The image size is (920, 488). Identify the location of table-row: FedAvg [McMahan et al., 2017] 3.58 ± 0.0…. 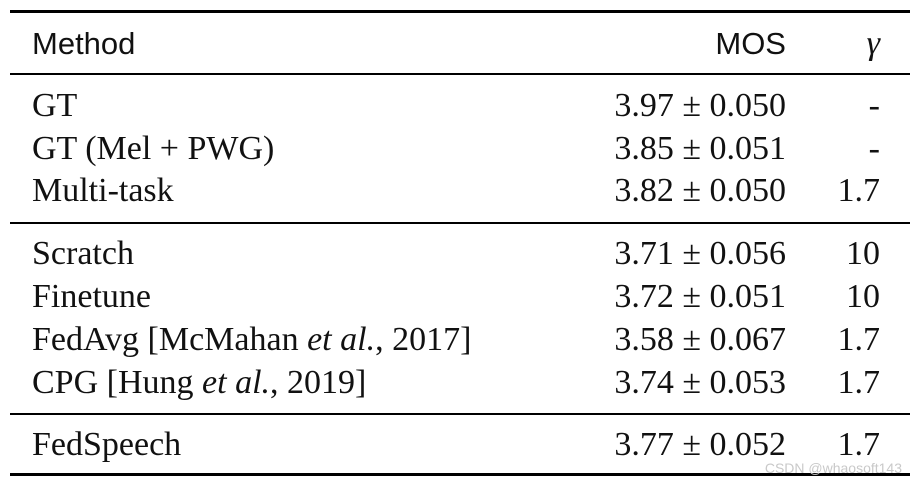
(460, 340).